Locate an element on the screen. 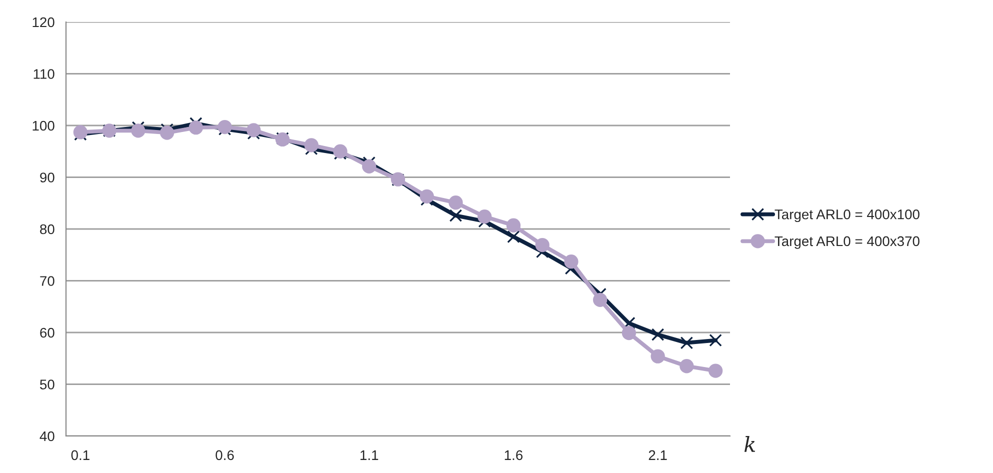  y-tick-label: 50 is located at coordinates (47, 385).